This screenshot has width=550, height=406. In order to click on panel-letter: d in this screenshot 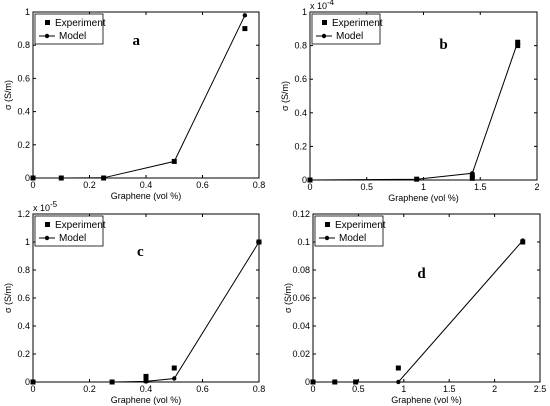, I will do `click(421, 274)`.